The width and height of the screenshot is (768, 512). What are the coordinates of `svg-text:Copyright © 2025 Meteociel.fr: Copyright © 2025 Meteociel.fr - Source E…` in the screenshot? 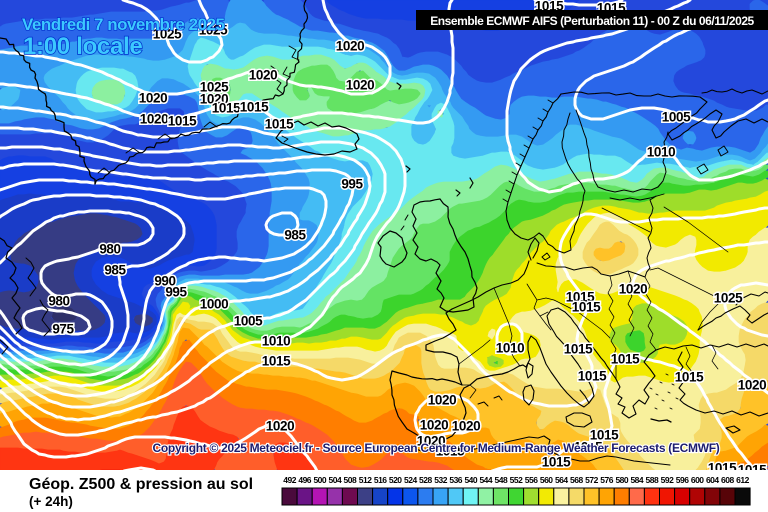 It's located at (436, 448).